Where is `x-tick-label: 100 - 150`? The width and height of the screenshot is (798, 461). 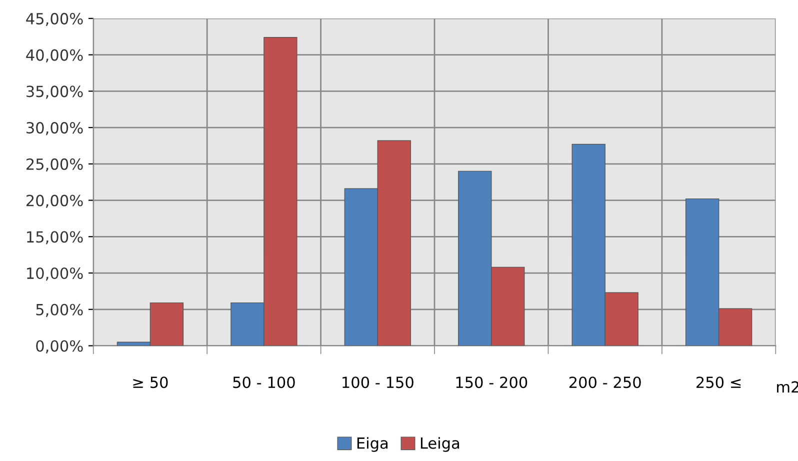
x-tick-label: 100 - 150 is located at coordinates (378, 382).